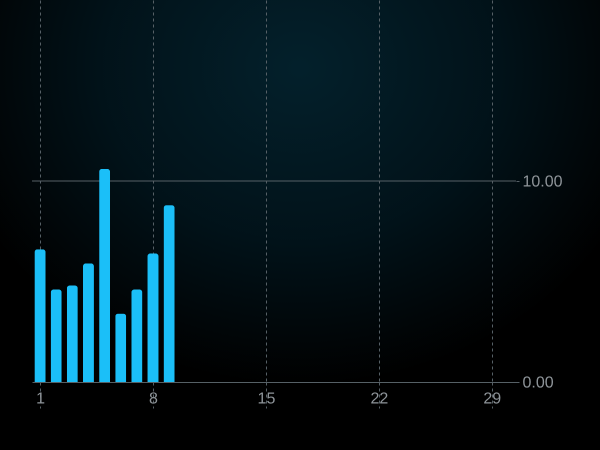 Image resolution: width=600 pixels, height=450 pixels. I want to click on y-tick-label: 10.00, so click(542, 181).